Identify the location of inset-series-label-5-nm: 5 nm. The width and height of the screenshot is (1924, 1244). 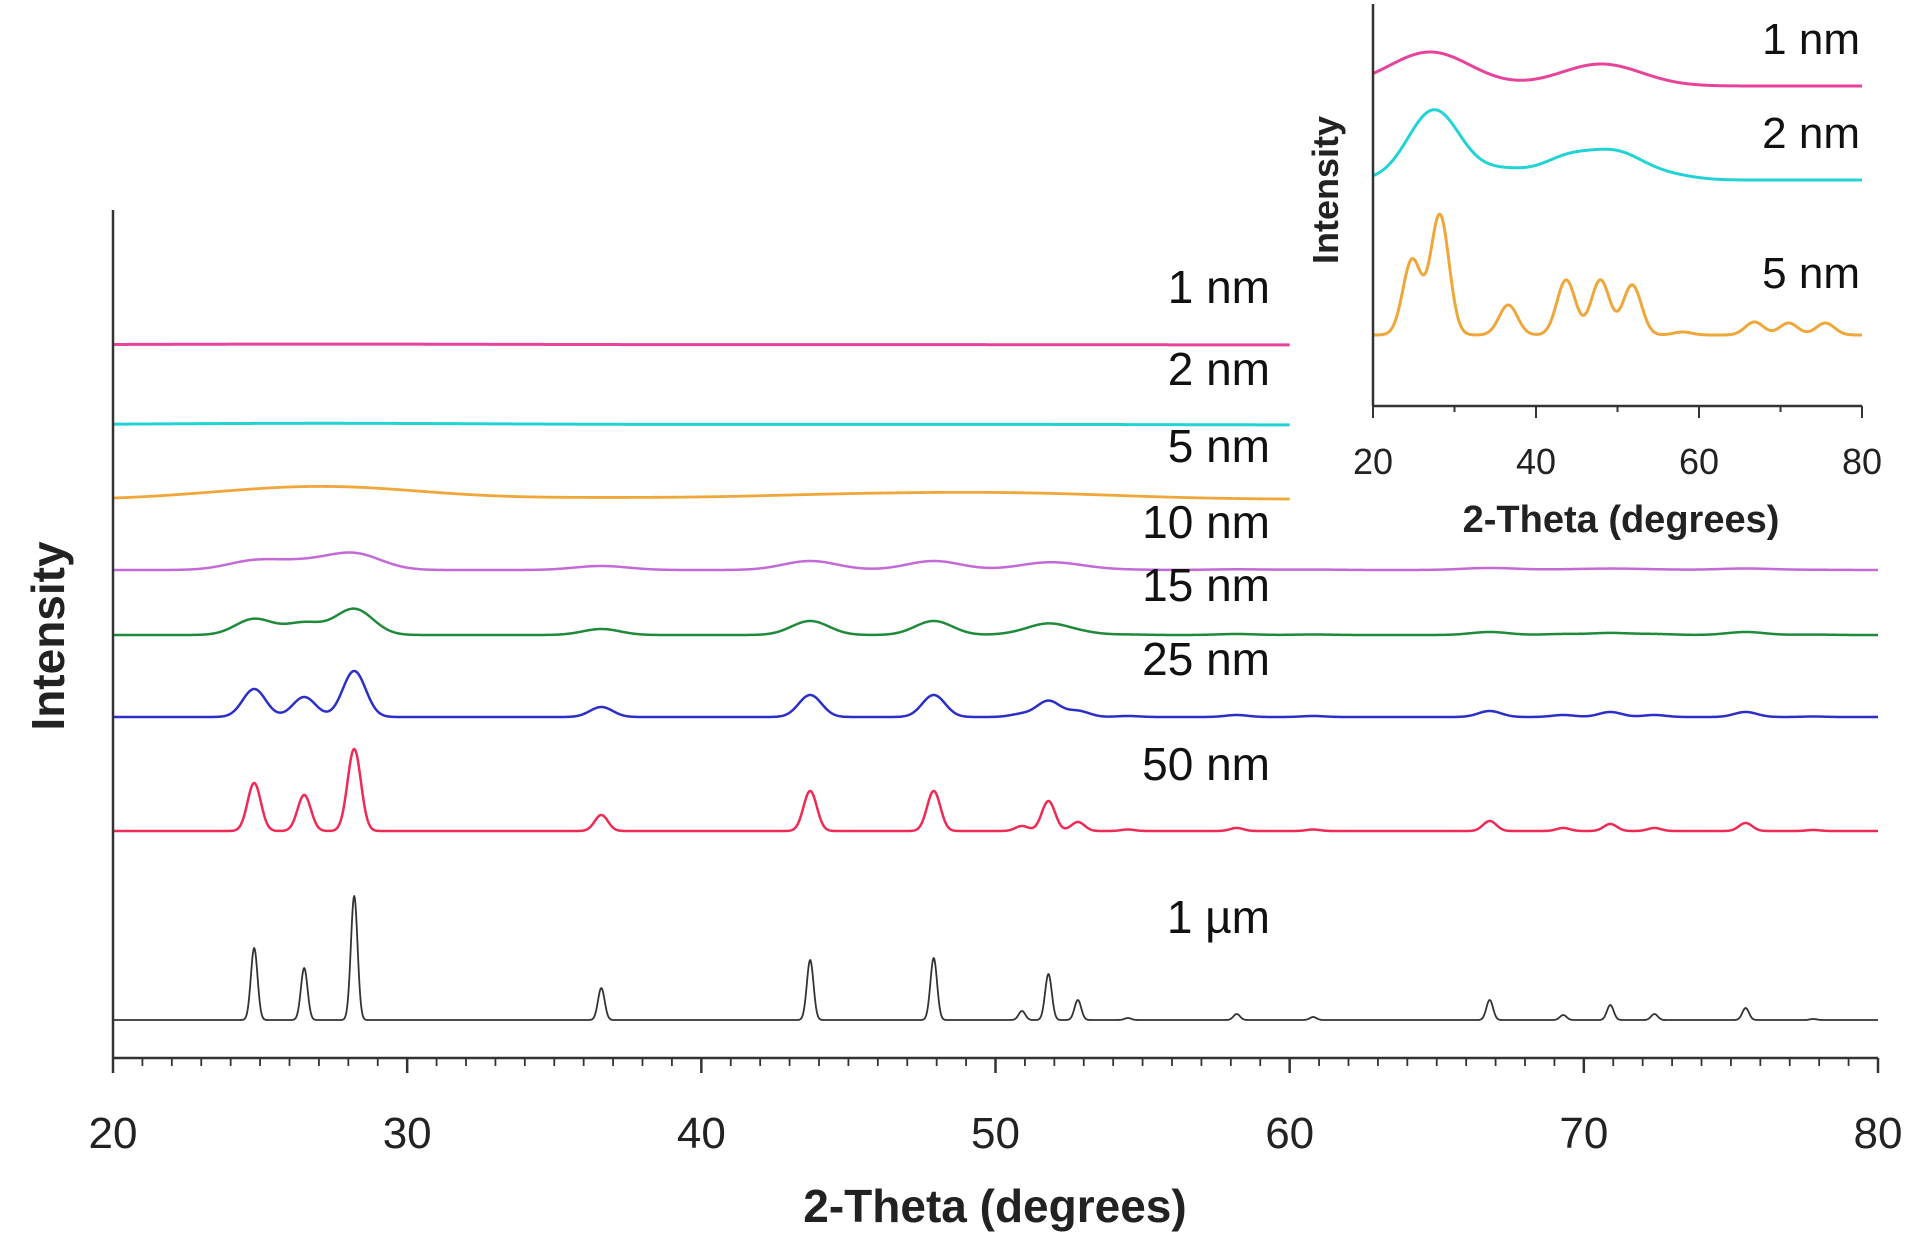
(1811, 273).